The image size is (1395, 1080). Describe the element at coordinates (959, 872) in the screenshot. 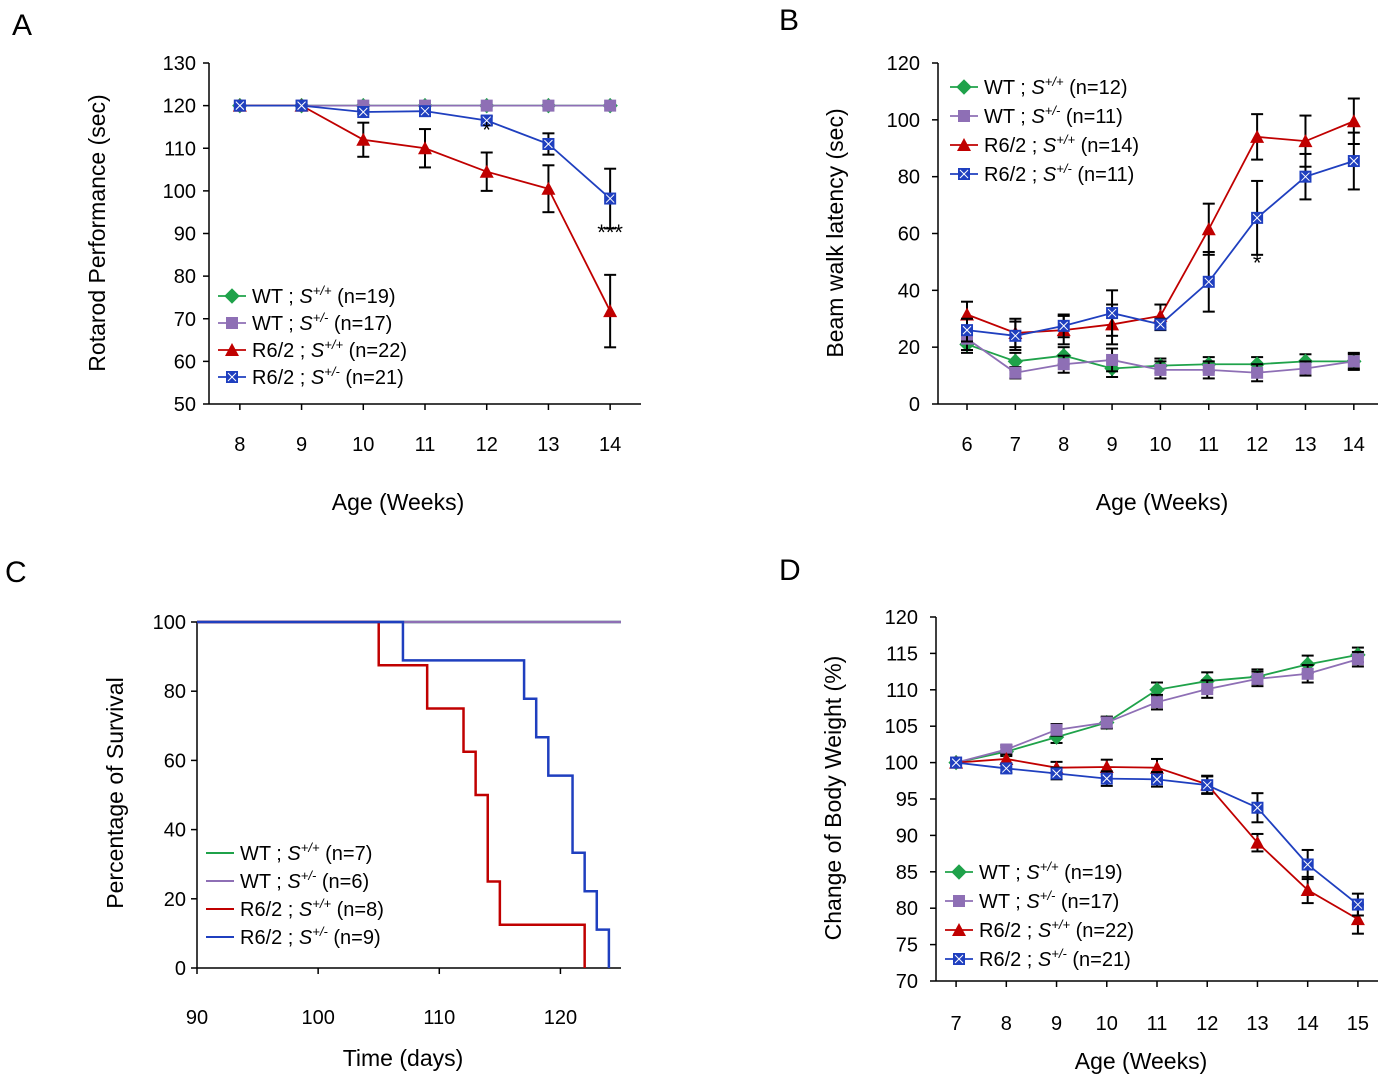

I see `marker-diamond` at that location.